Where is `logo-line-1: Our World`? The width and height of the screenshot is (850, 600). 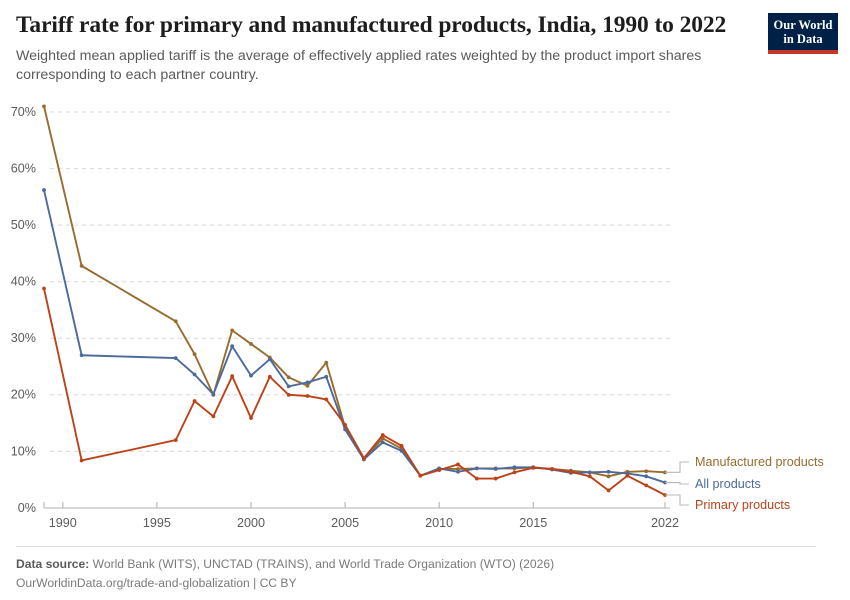
logo-line-1: Our World is located at coordinates (803, 25).